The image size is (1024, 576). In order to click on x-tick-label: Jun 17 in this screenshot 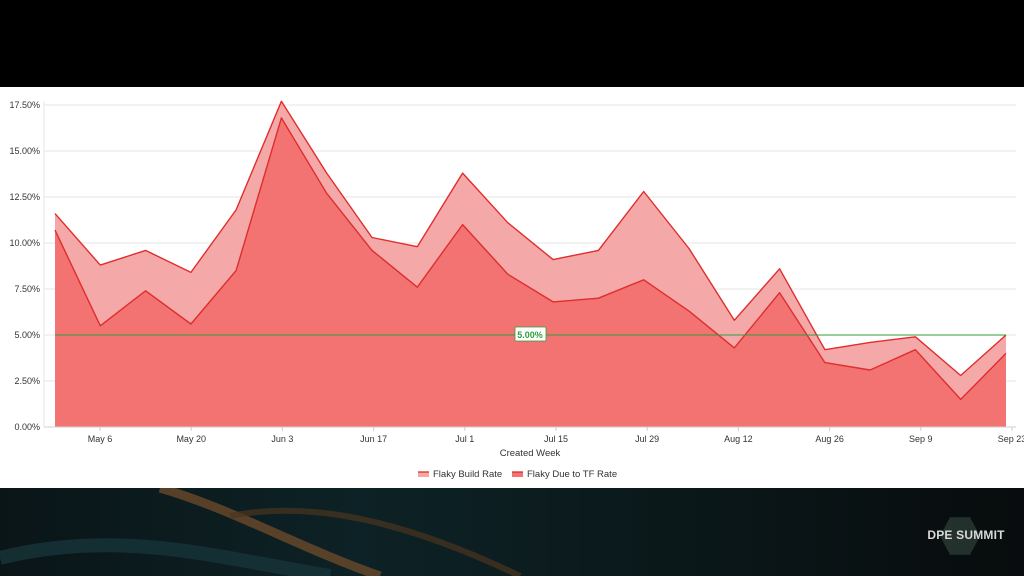, I will do `click(373, 439)`.